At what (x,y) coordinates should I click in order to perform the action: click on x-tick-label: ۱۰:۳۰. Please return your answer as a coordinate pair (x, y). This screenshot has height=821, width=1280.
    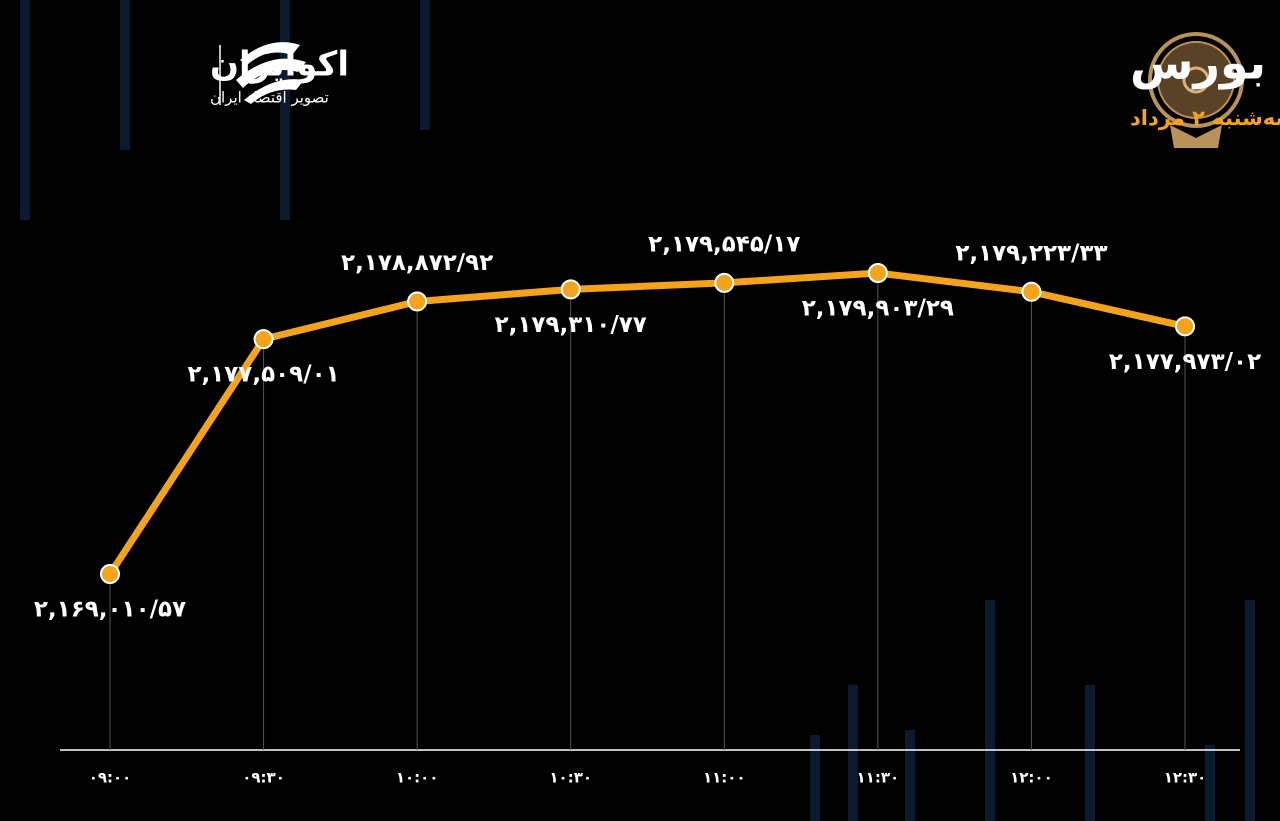
    Looking at the image, I should click on (570, 778).